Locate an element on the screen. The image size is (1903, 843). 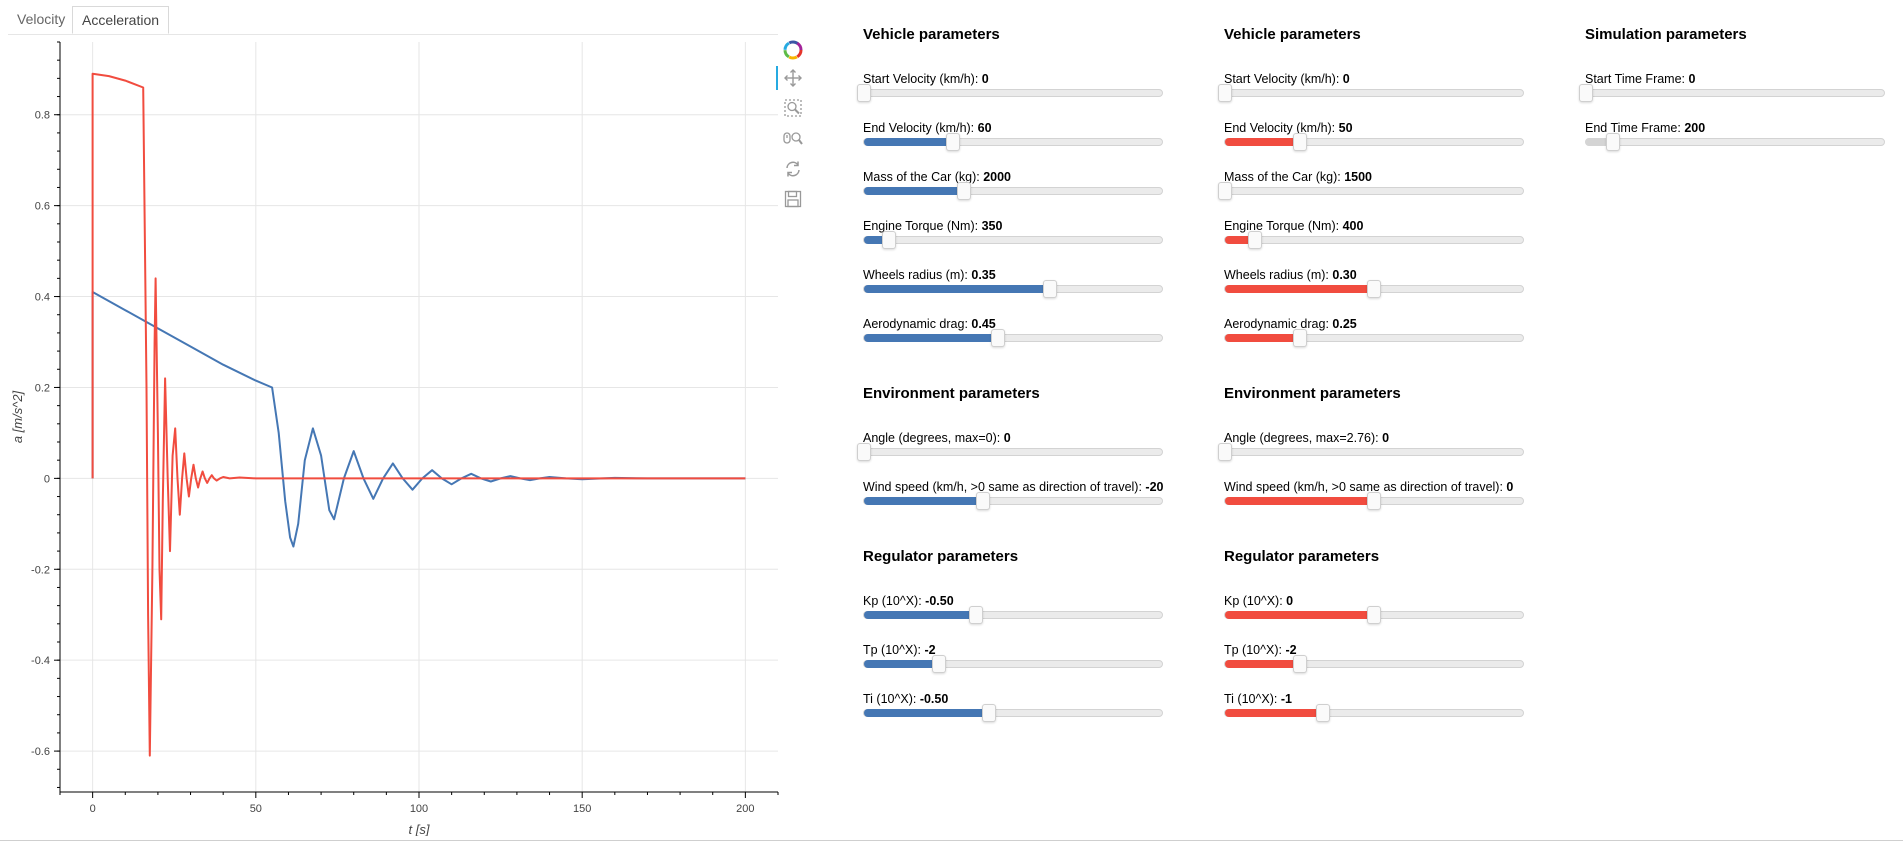
slider-value: 400 is located at coordinates (1353, 226).